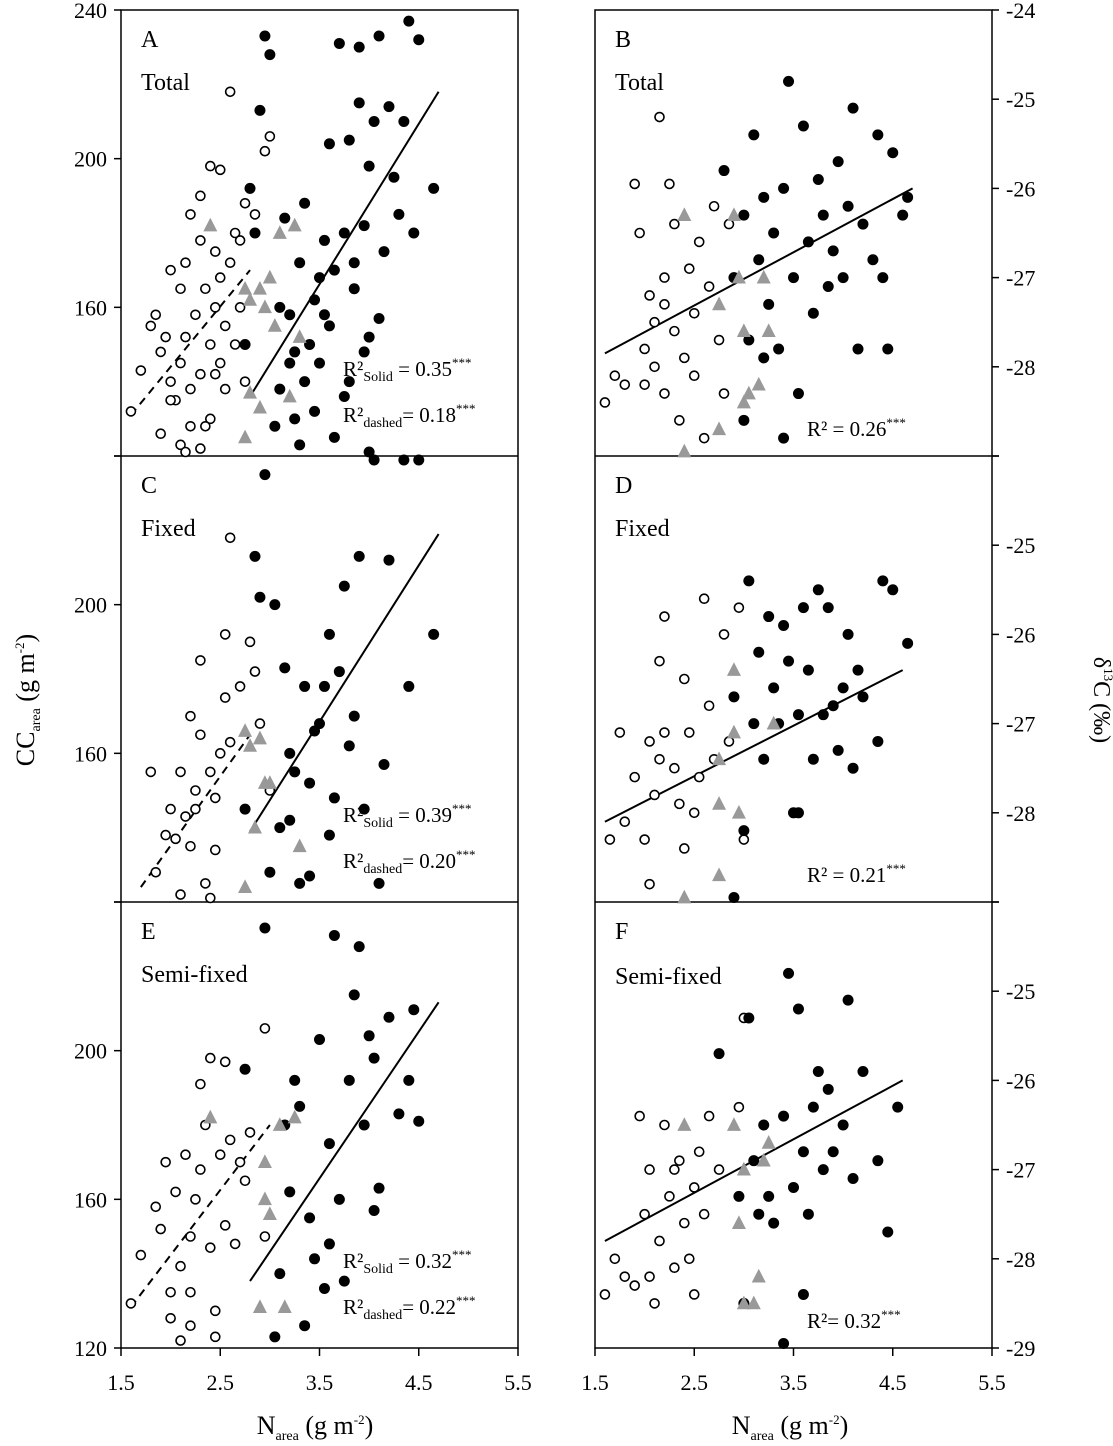 The height and width of the screenshot is (1446, 1113). Describe the element at coordinates (790, 1427) in the screenshot. I see `x-axis-title-right: Narea (g m-2)` at that location.